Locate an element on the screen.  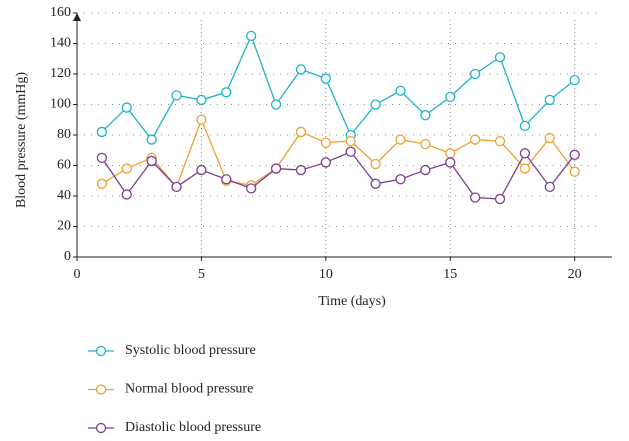
y-tick-label: 120 is located at coordinates (60, 73).